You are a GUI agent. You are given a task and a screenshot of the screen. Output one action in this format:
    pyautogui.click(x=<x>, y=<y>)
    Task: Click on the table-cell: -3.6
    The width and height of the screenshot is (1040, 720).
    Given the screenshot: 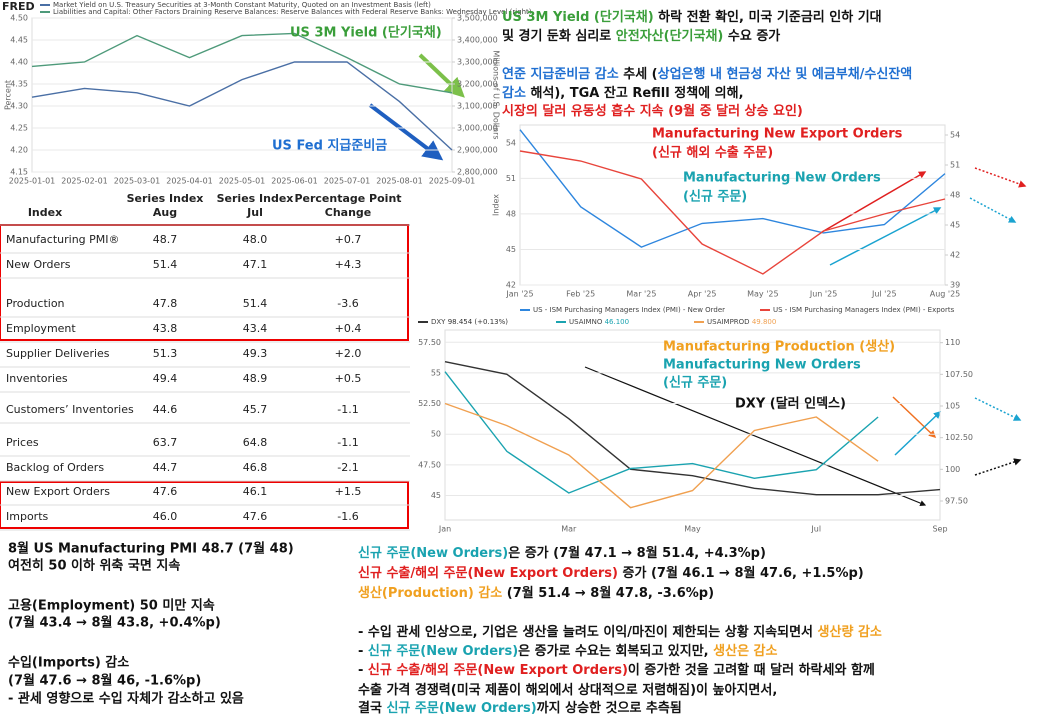 What is the action you would take?
    pyautogui.click(x=347, y=303)
    